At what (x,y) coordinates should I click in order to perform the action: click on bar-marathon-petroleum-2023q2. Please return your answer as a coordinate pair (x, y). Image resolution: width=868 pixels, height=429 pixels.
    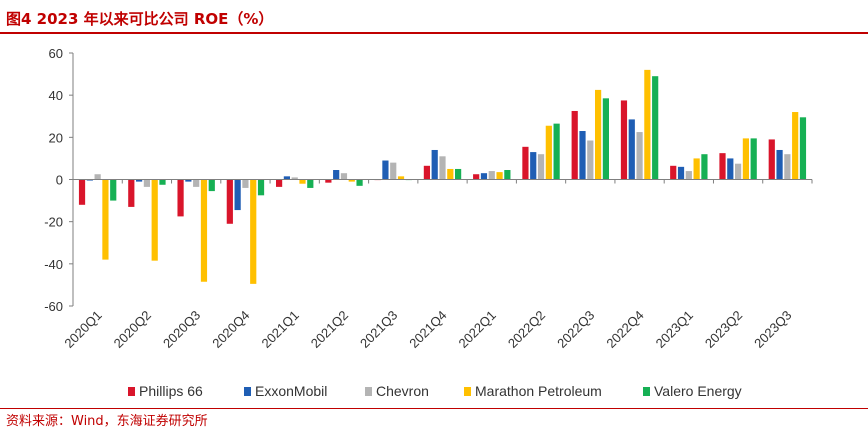
    Looking at the image, I should click on (745, 159).